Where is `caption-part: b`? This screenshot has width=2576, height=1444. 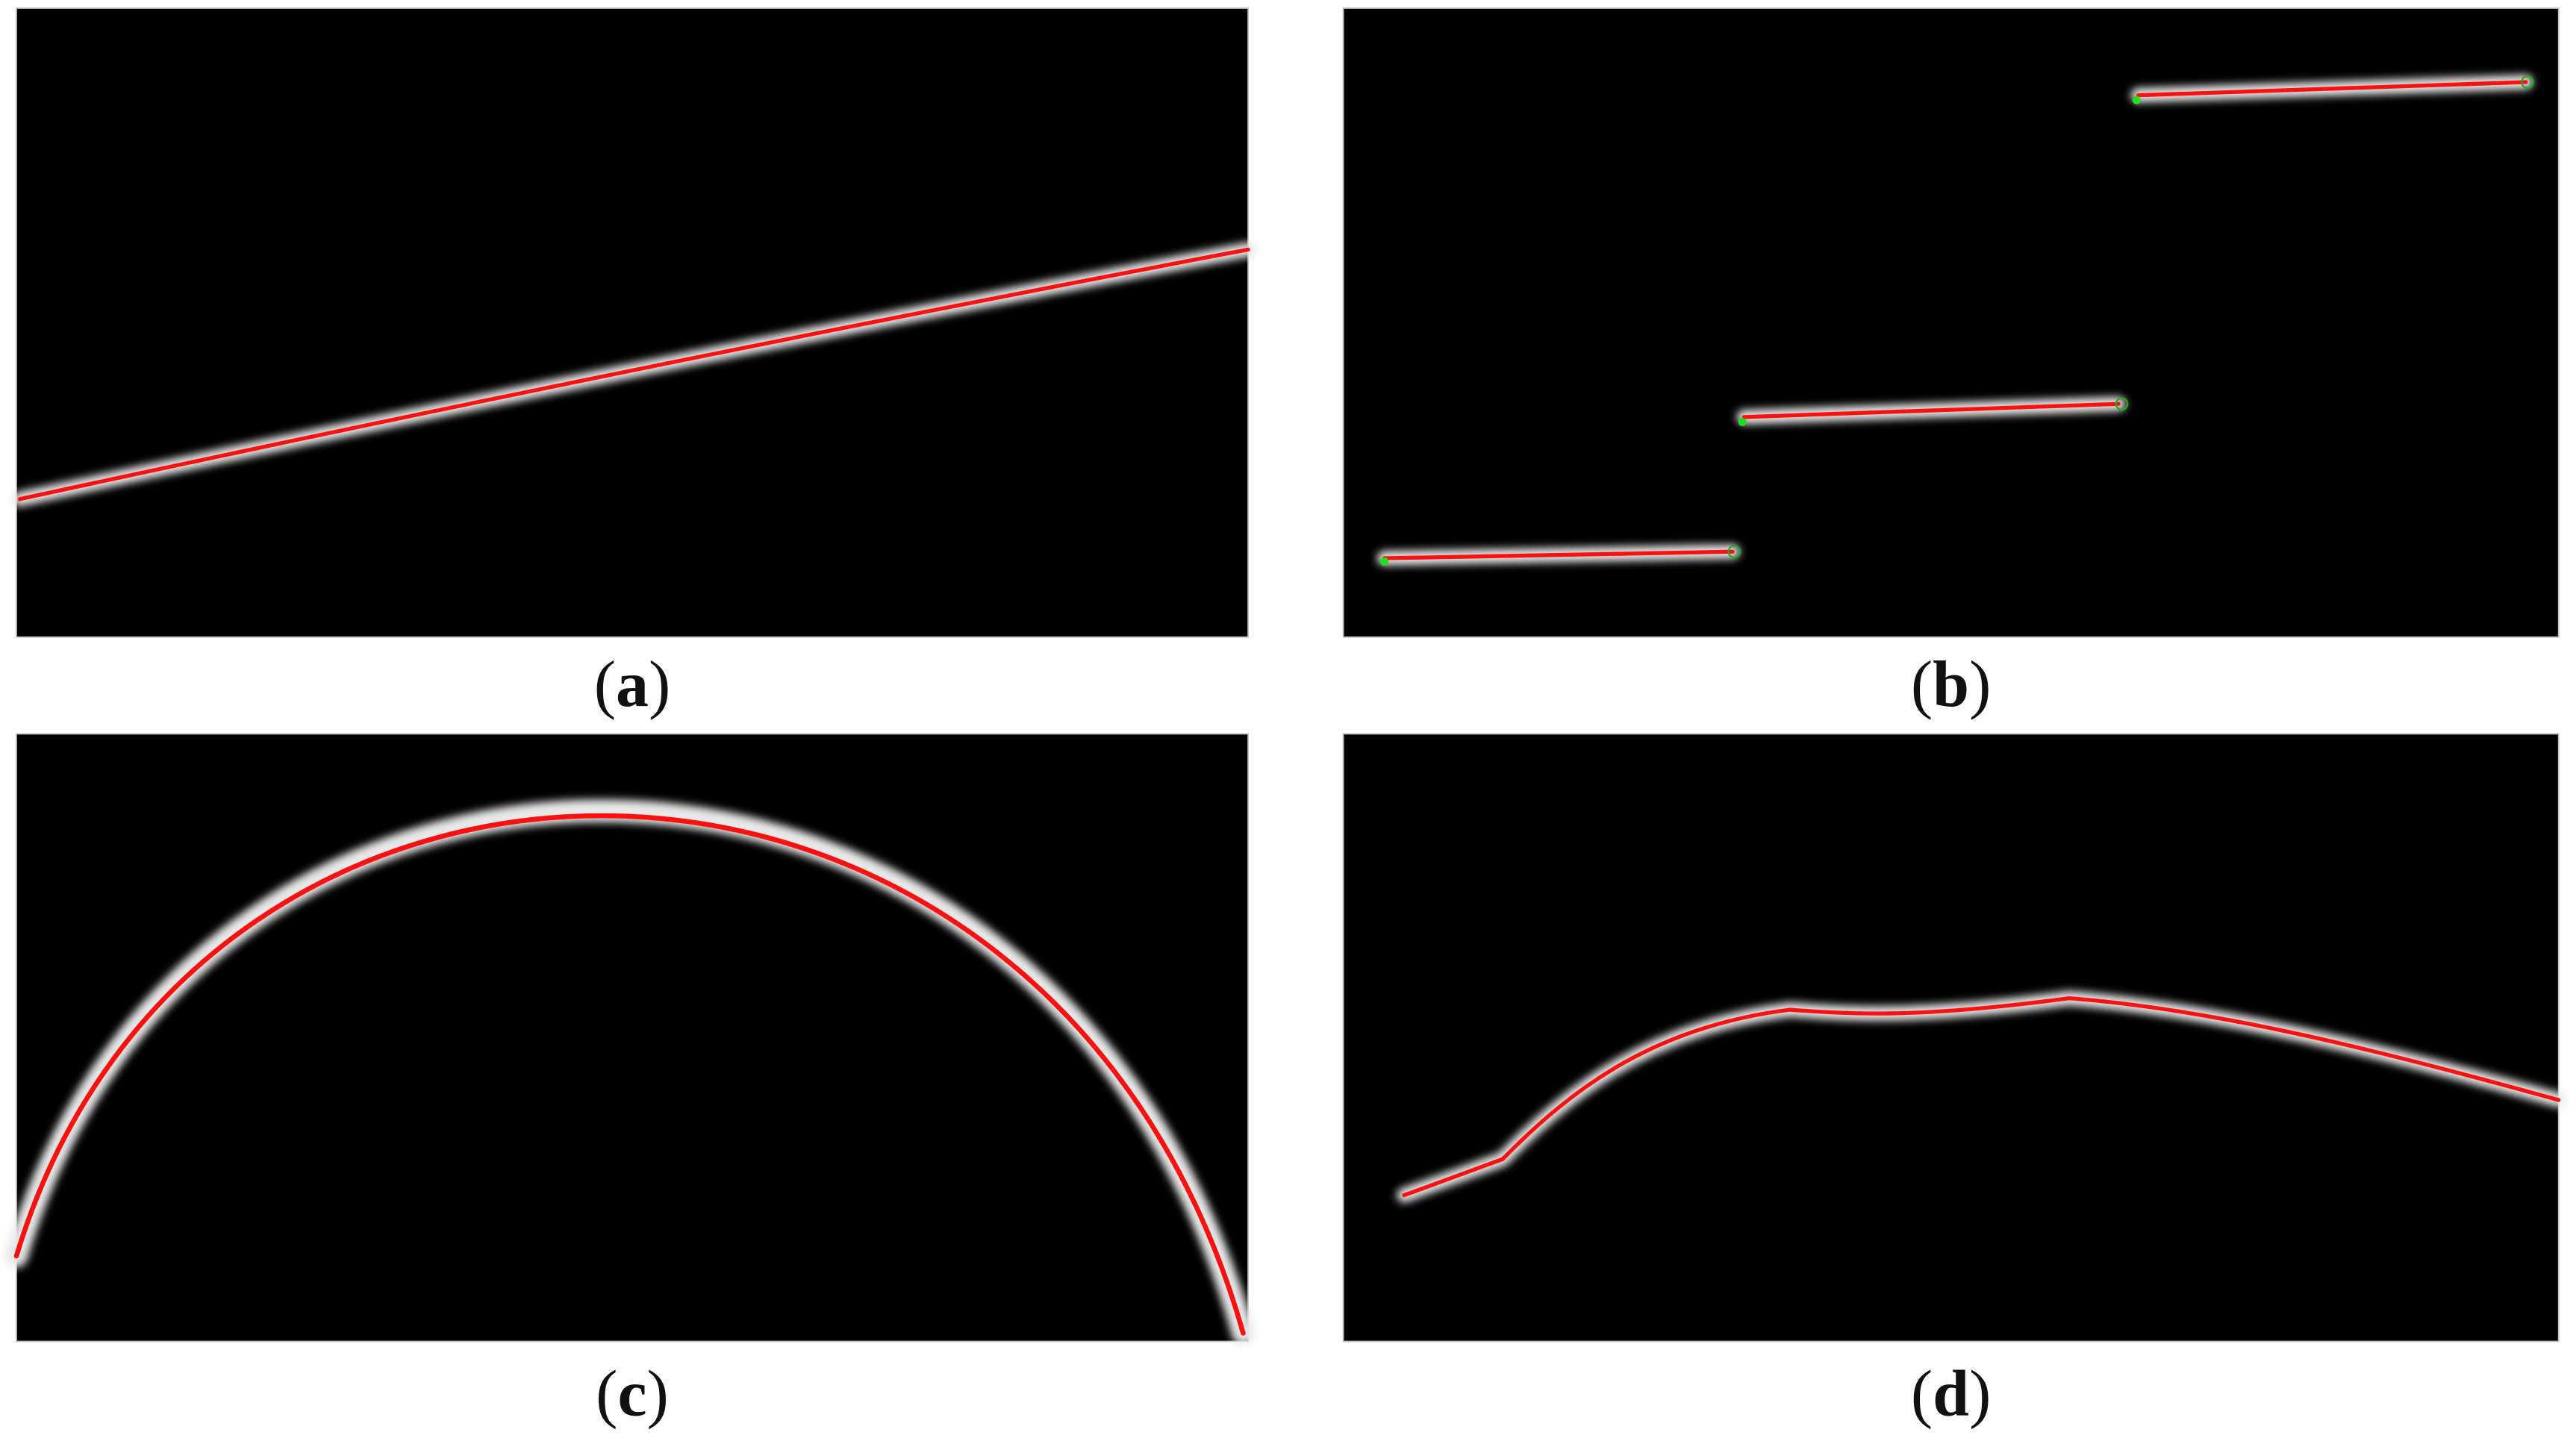 caption-part: b is located at coordinates (1951, 684).